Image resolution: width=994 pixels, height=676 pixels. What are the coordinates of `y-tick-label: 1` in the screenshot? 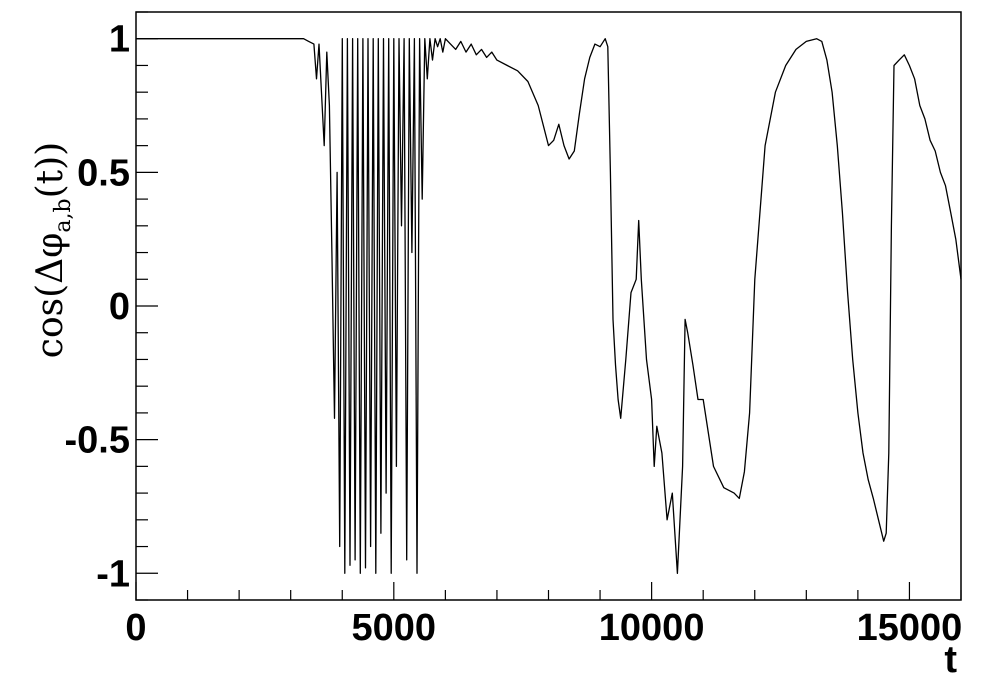 It's located at (119, 40).